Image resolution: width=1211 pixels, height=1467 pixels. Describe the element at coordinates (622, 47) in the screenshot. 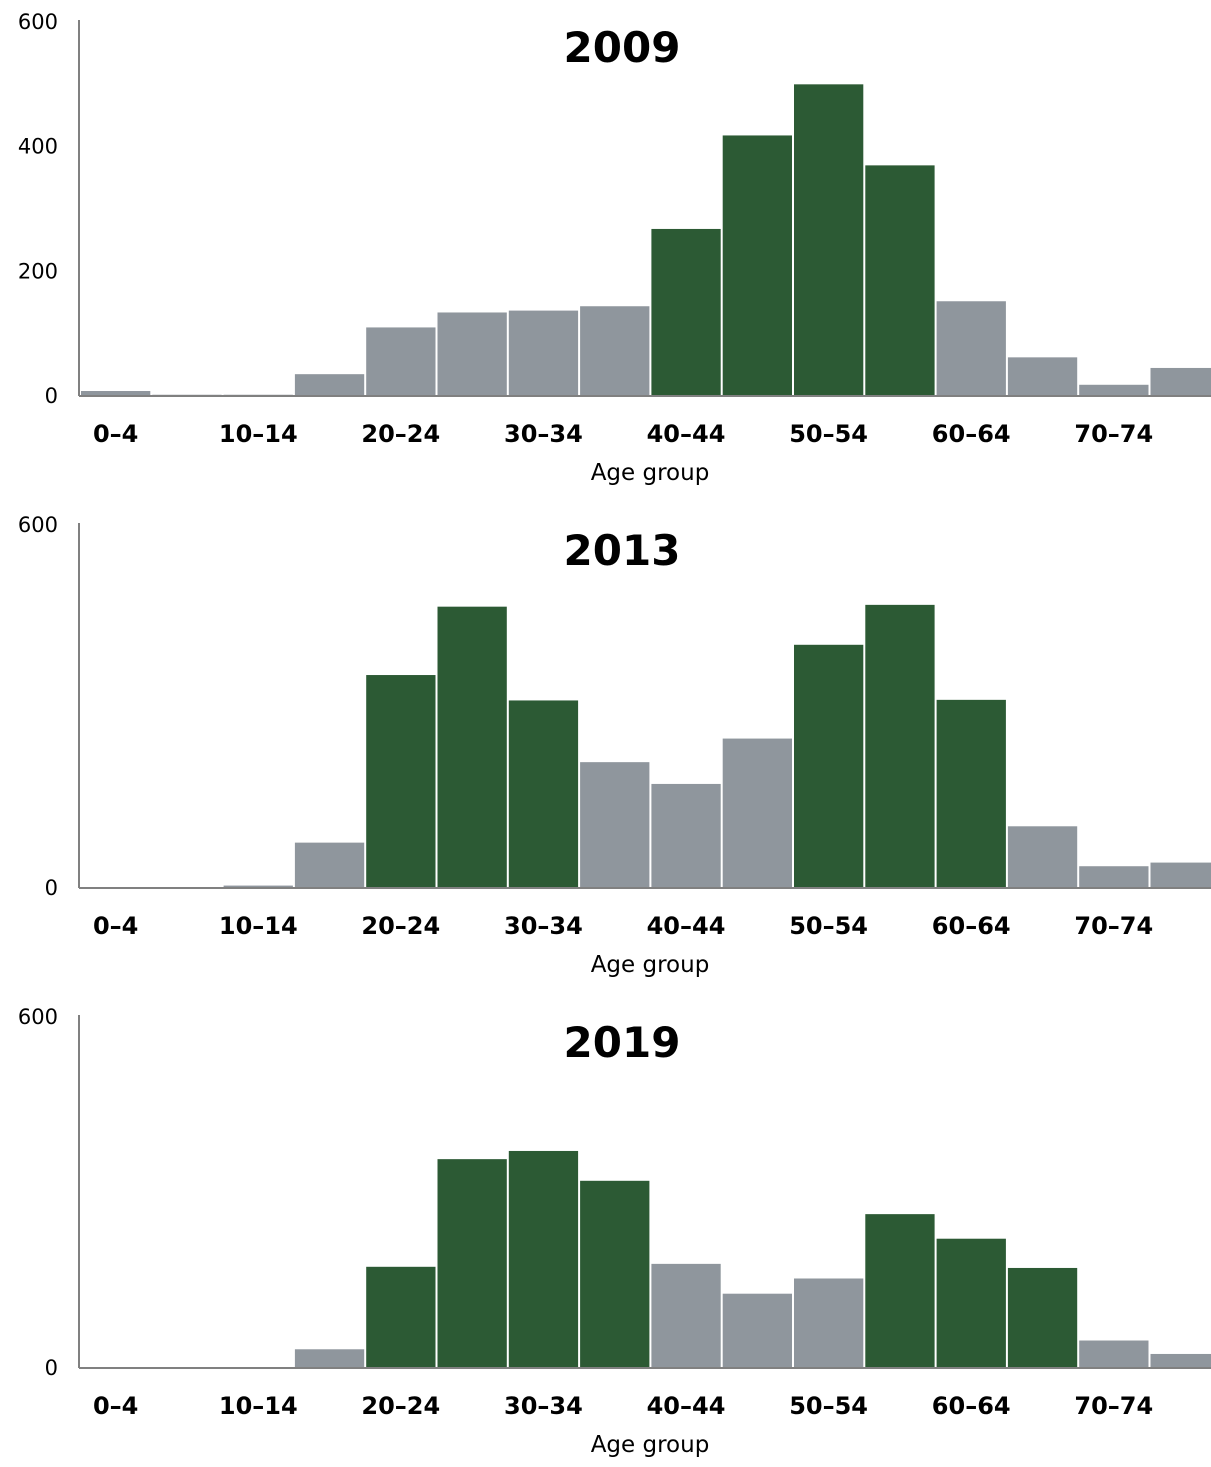

I see `chart-title: 2009` at that location.